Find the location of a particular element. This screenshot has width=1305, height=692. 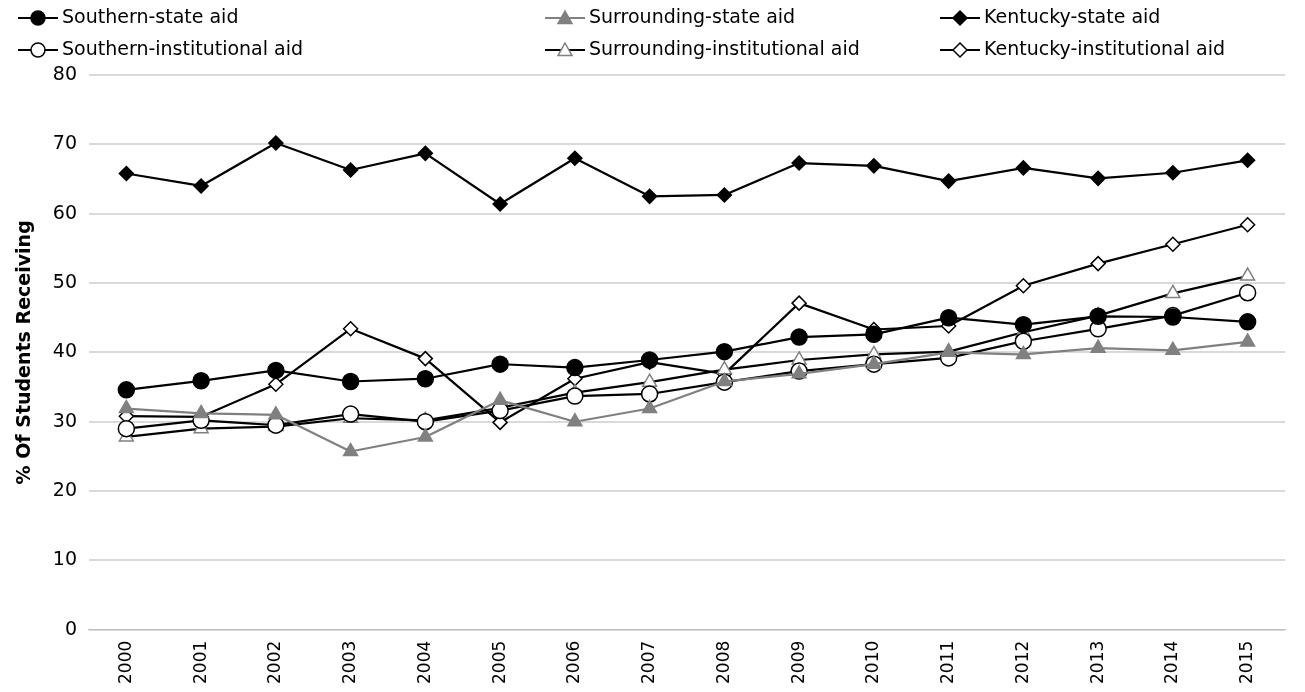

legend-label: Southern-state aid is located at coordinates (150, 15).